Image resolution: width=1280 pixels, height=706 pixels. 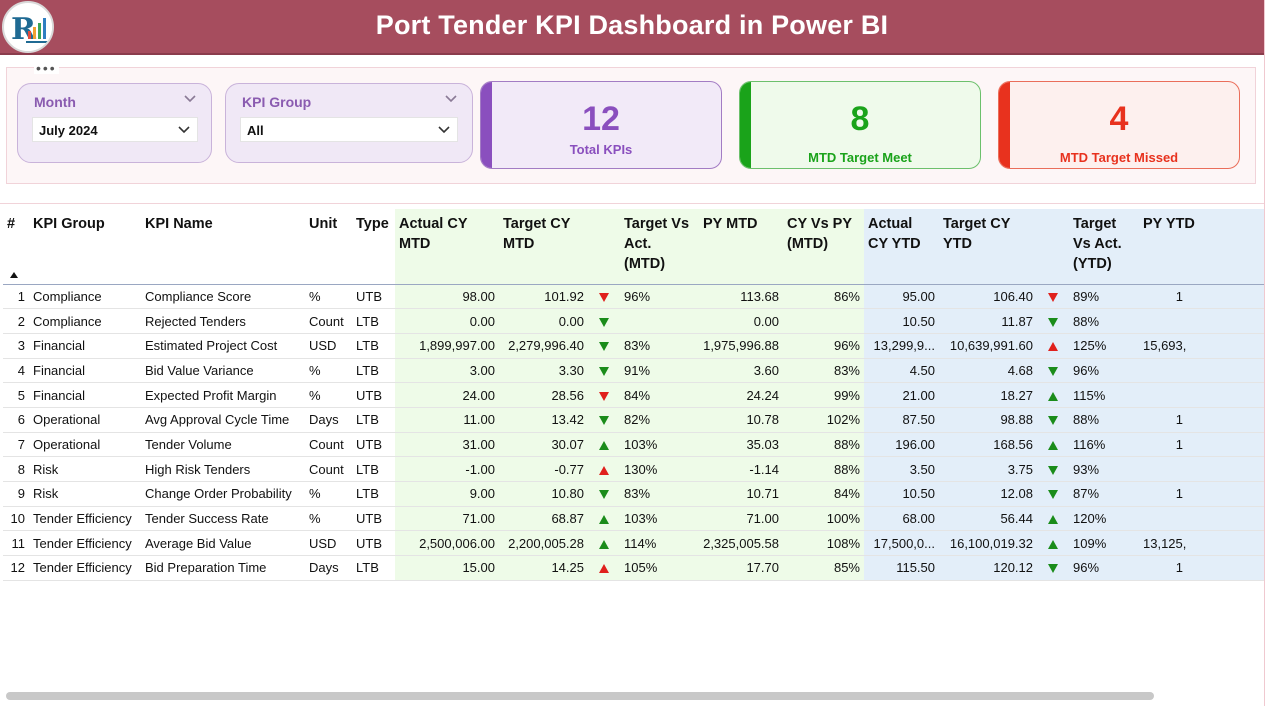 What do you see at coordinates (632, 25) in the screenshot?
I see `dashboard-title: Port Tender KPI Dashboard in Power BI` at bounding box center [632, 25].